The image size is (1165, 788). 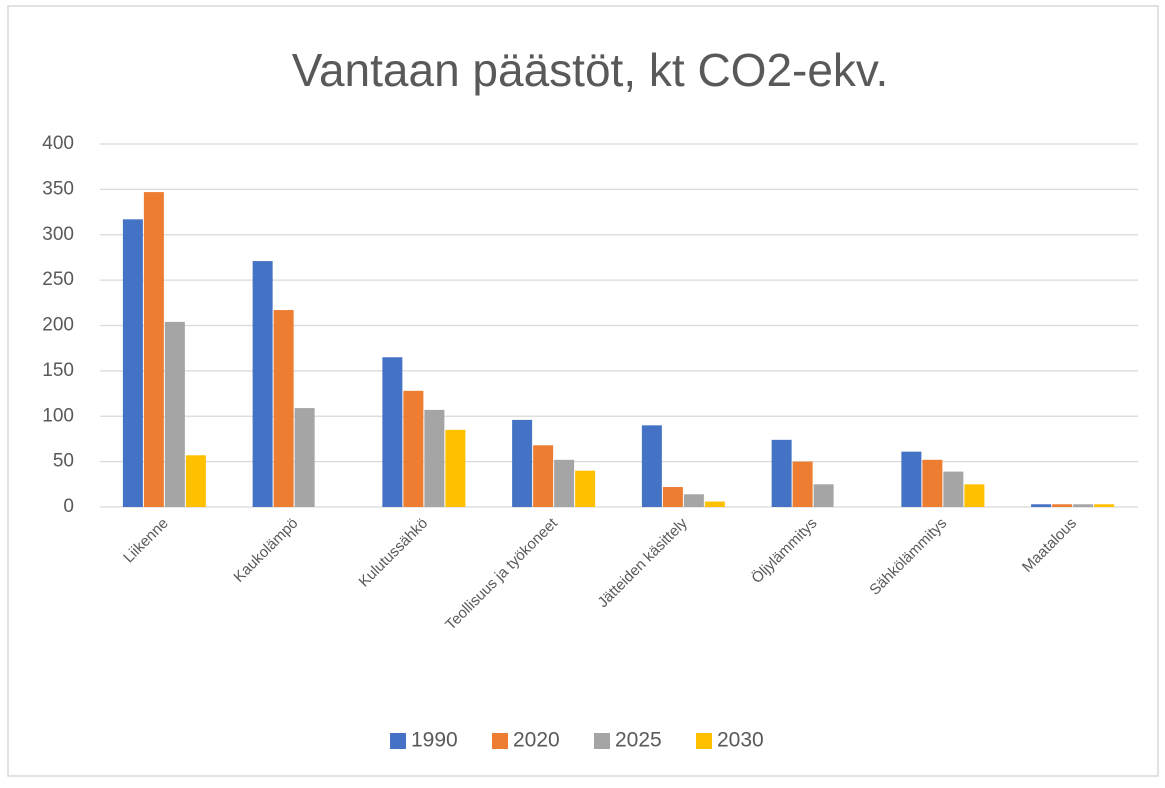 What do you see at coordinates (58, 143) in the screenshot?
I see `y-tick-label: 400` at bounding box center [58, 143].